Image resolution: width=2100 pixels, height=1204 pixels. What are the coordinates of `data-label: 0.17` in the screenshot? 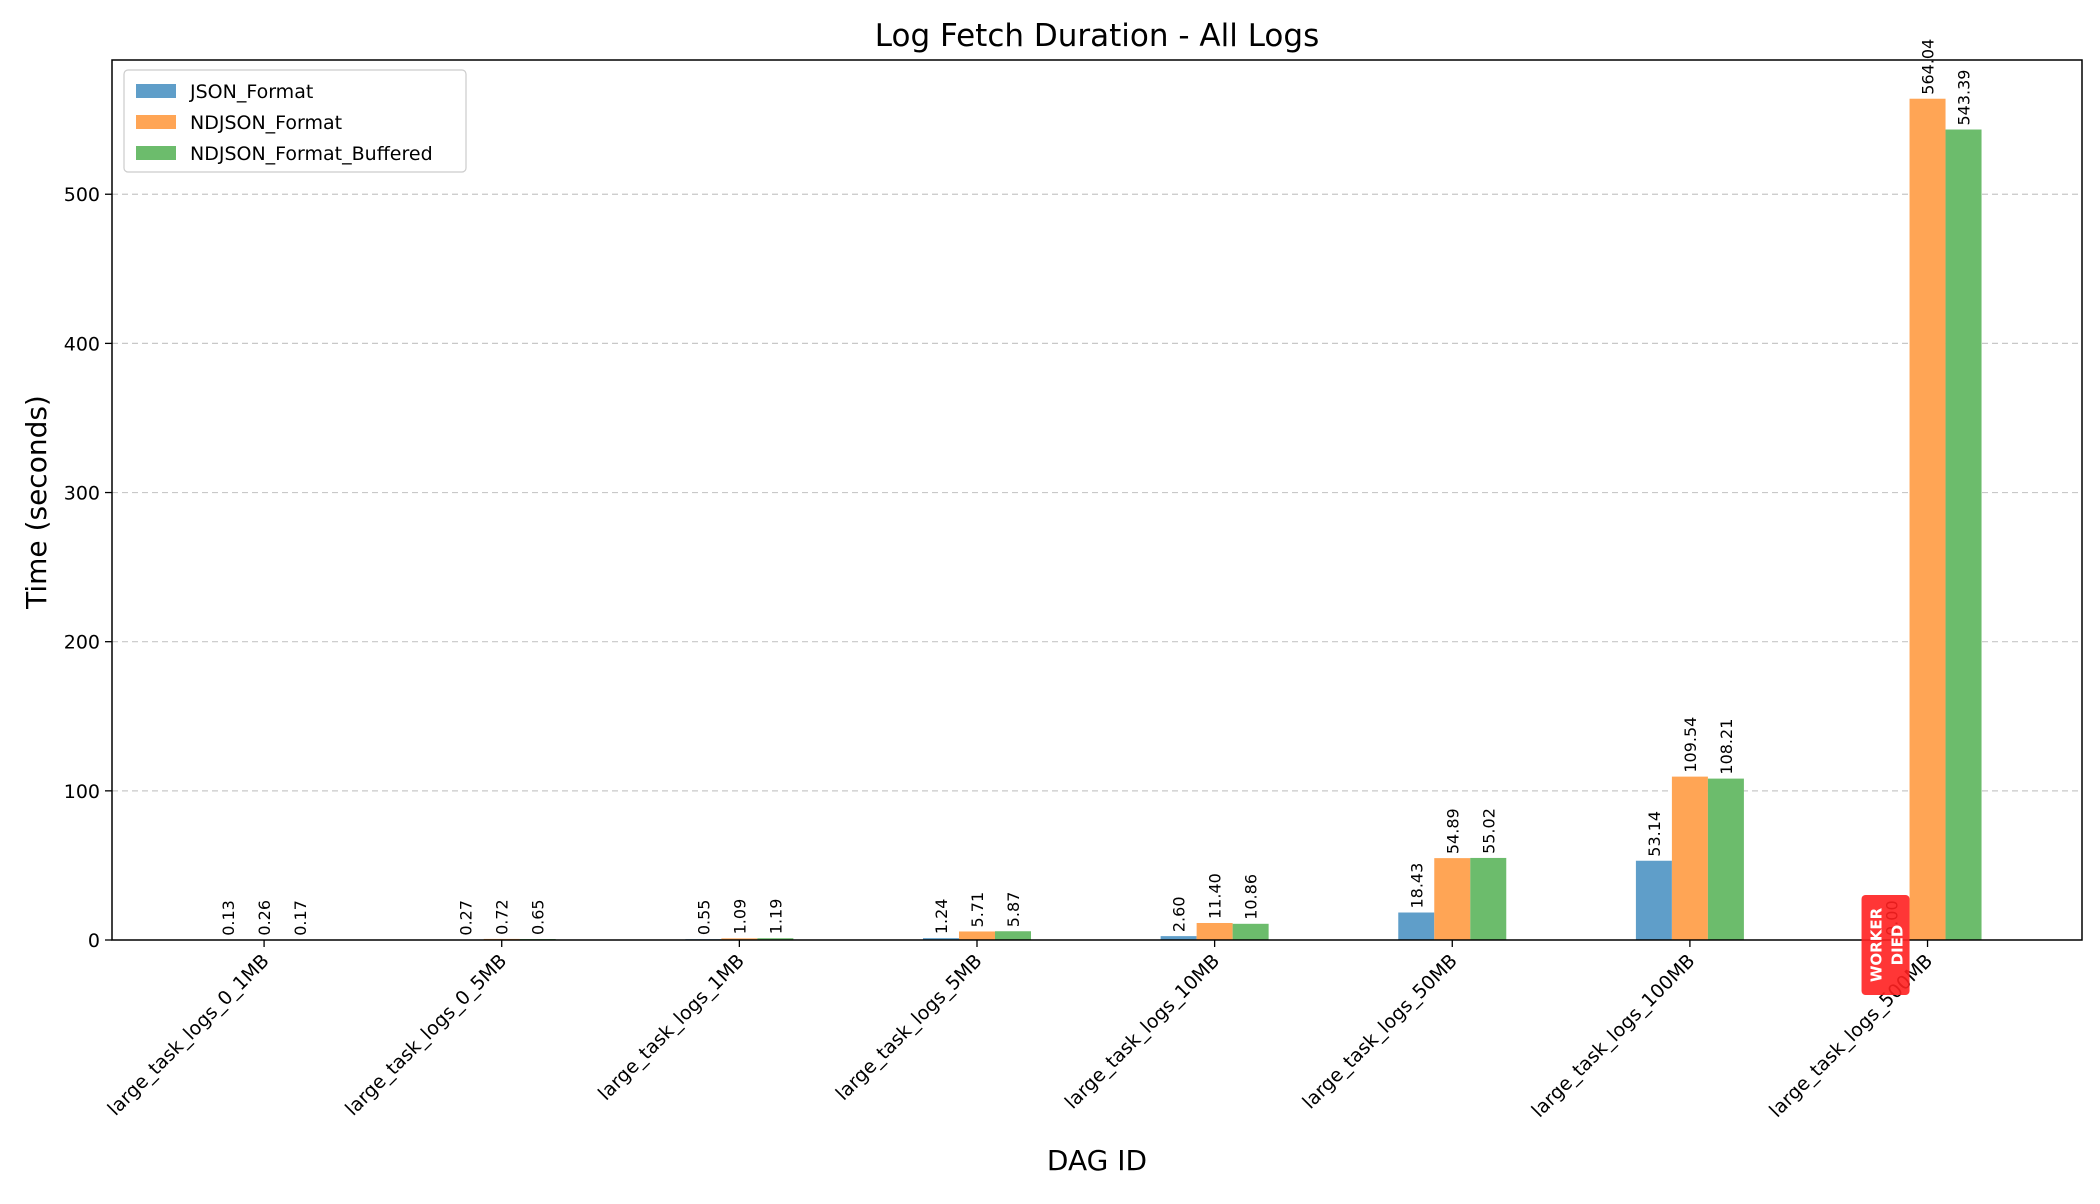 It's located at (300, 918).